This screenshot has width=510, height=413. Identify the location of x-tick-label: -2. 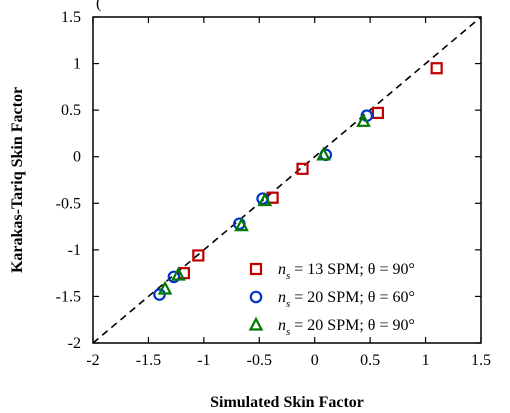
(92, 360).